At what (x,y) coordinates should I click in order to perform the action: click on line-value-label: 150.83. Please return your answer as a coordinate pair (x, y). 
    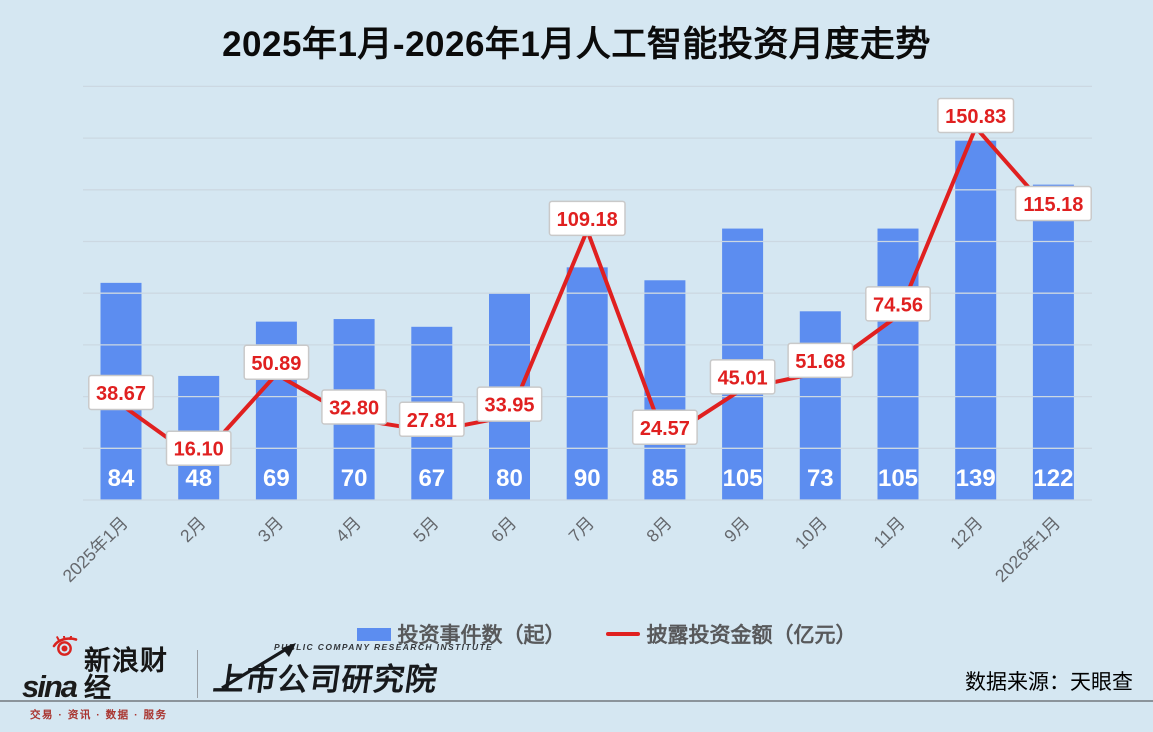
    Looking at the image, I should click on (975, 117).